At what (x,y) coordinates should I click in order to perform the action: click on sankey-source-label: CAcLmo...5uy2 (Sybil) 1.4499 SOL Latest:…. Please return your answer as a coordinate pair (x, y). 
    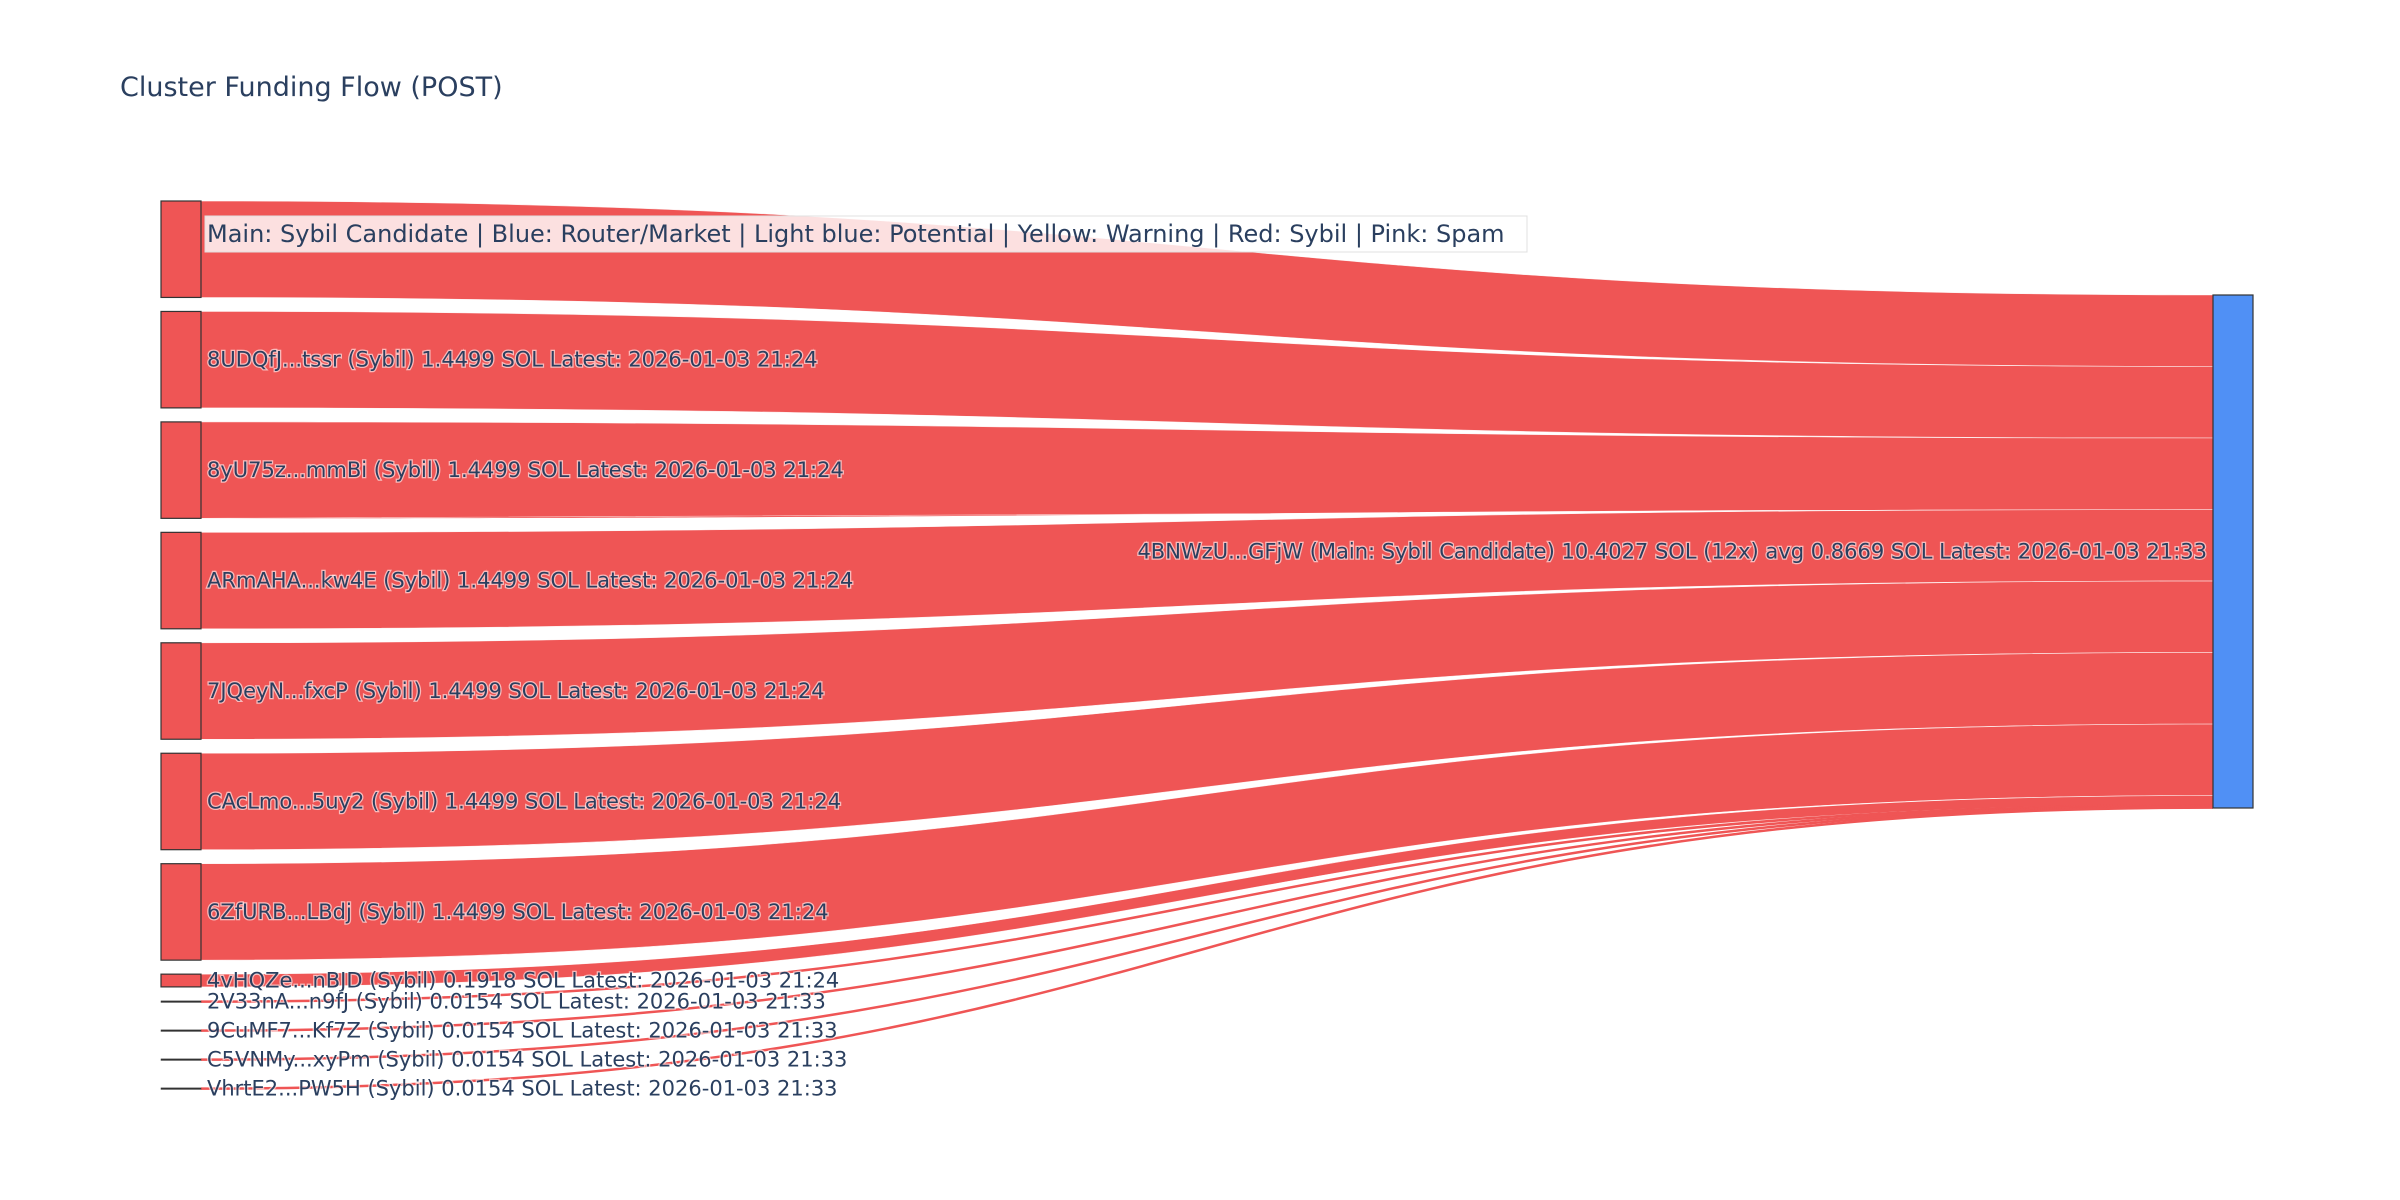
    Looking at the image, I should click on (524, 801).